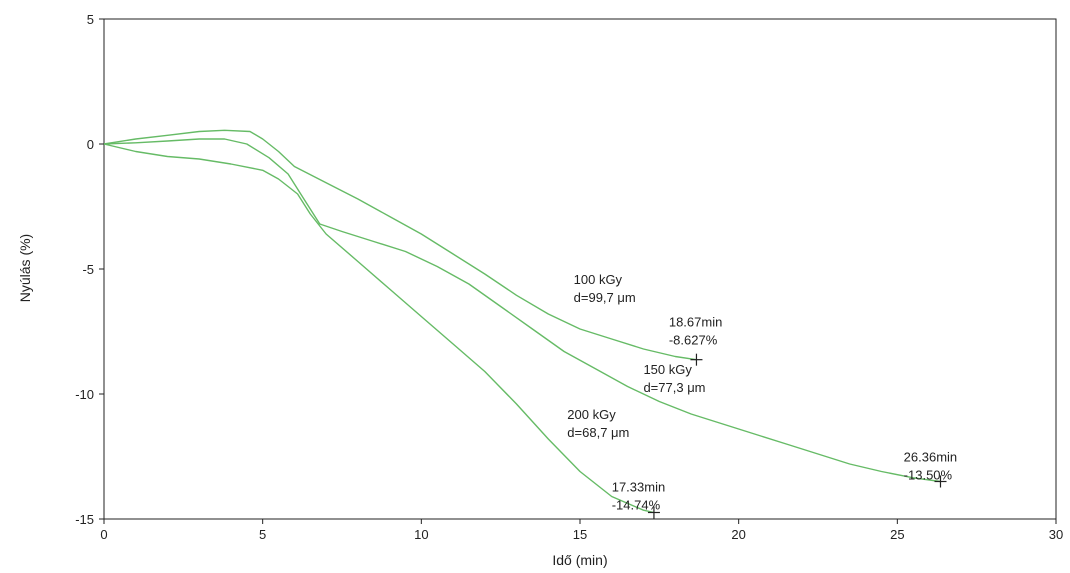  Describe the element at coordinates (674, 387) in the screenshot. I see `annotation-text: d=77,3 μm` at that location.